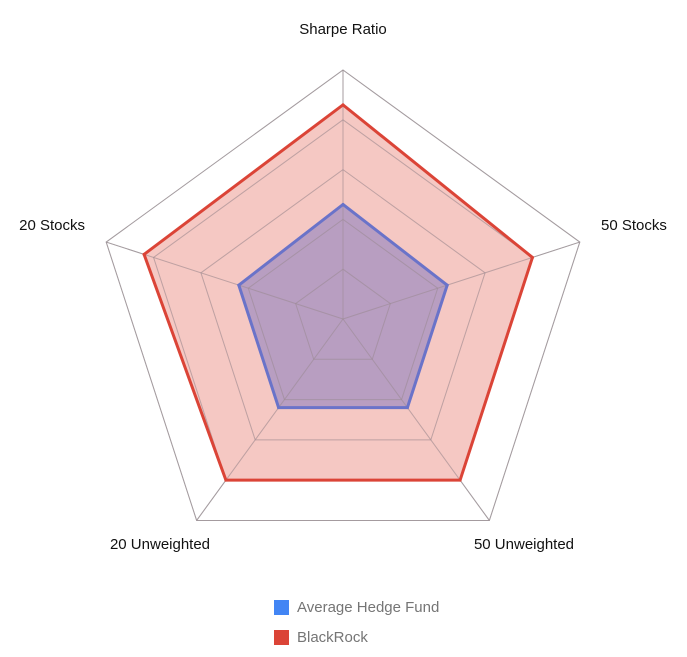  What do you see at coordinates (460, 480) in the screenshot?
I see `data-point-blackrock-50-unweighted` at bounding box center [460, 480].